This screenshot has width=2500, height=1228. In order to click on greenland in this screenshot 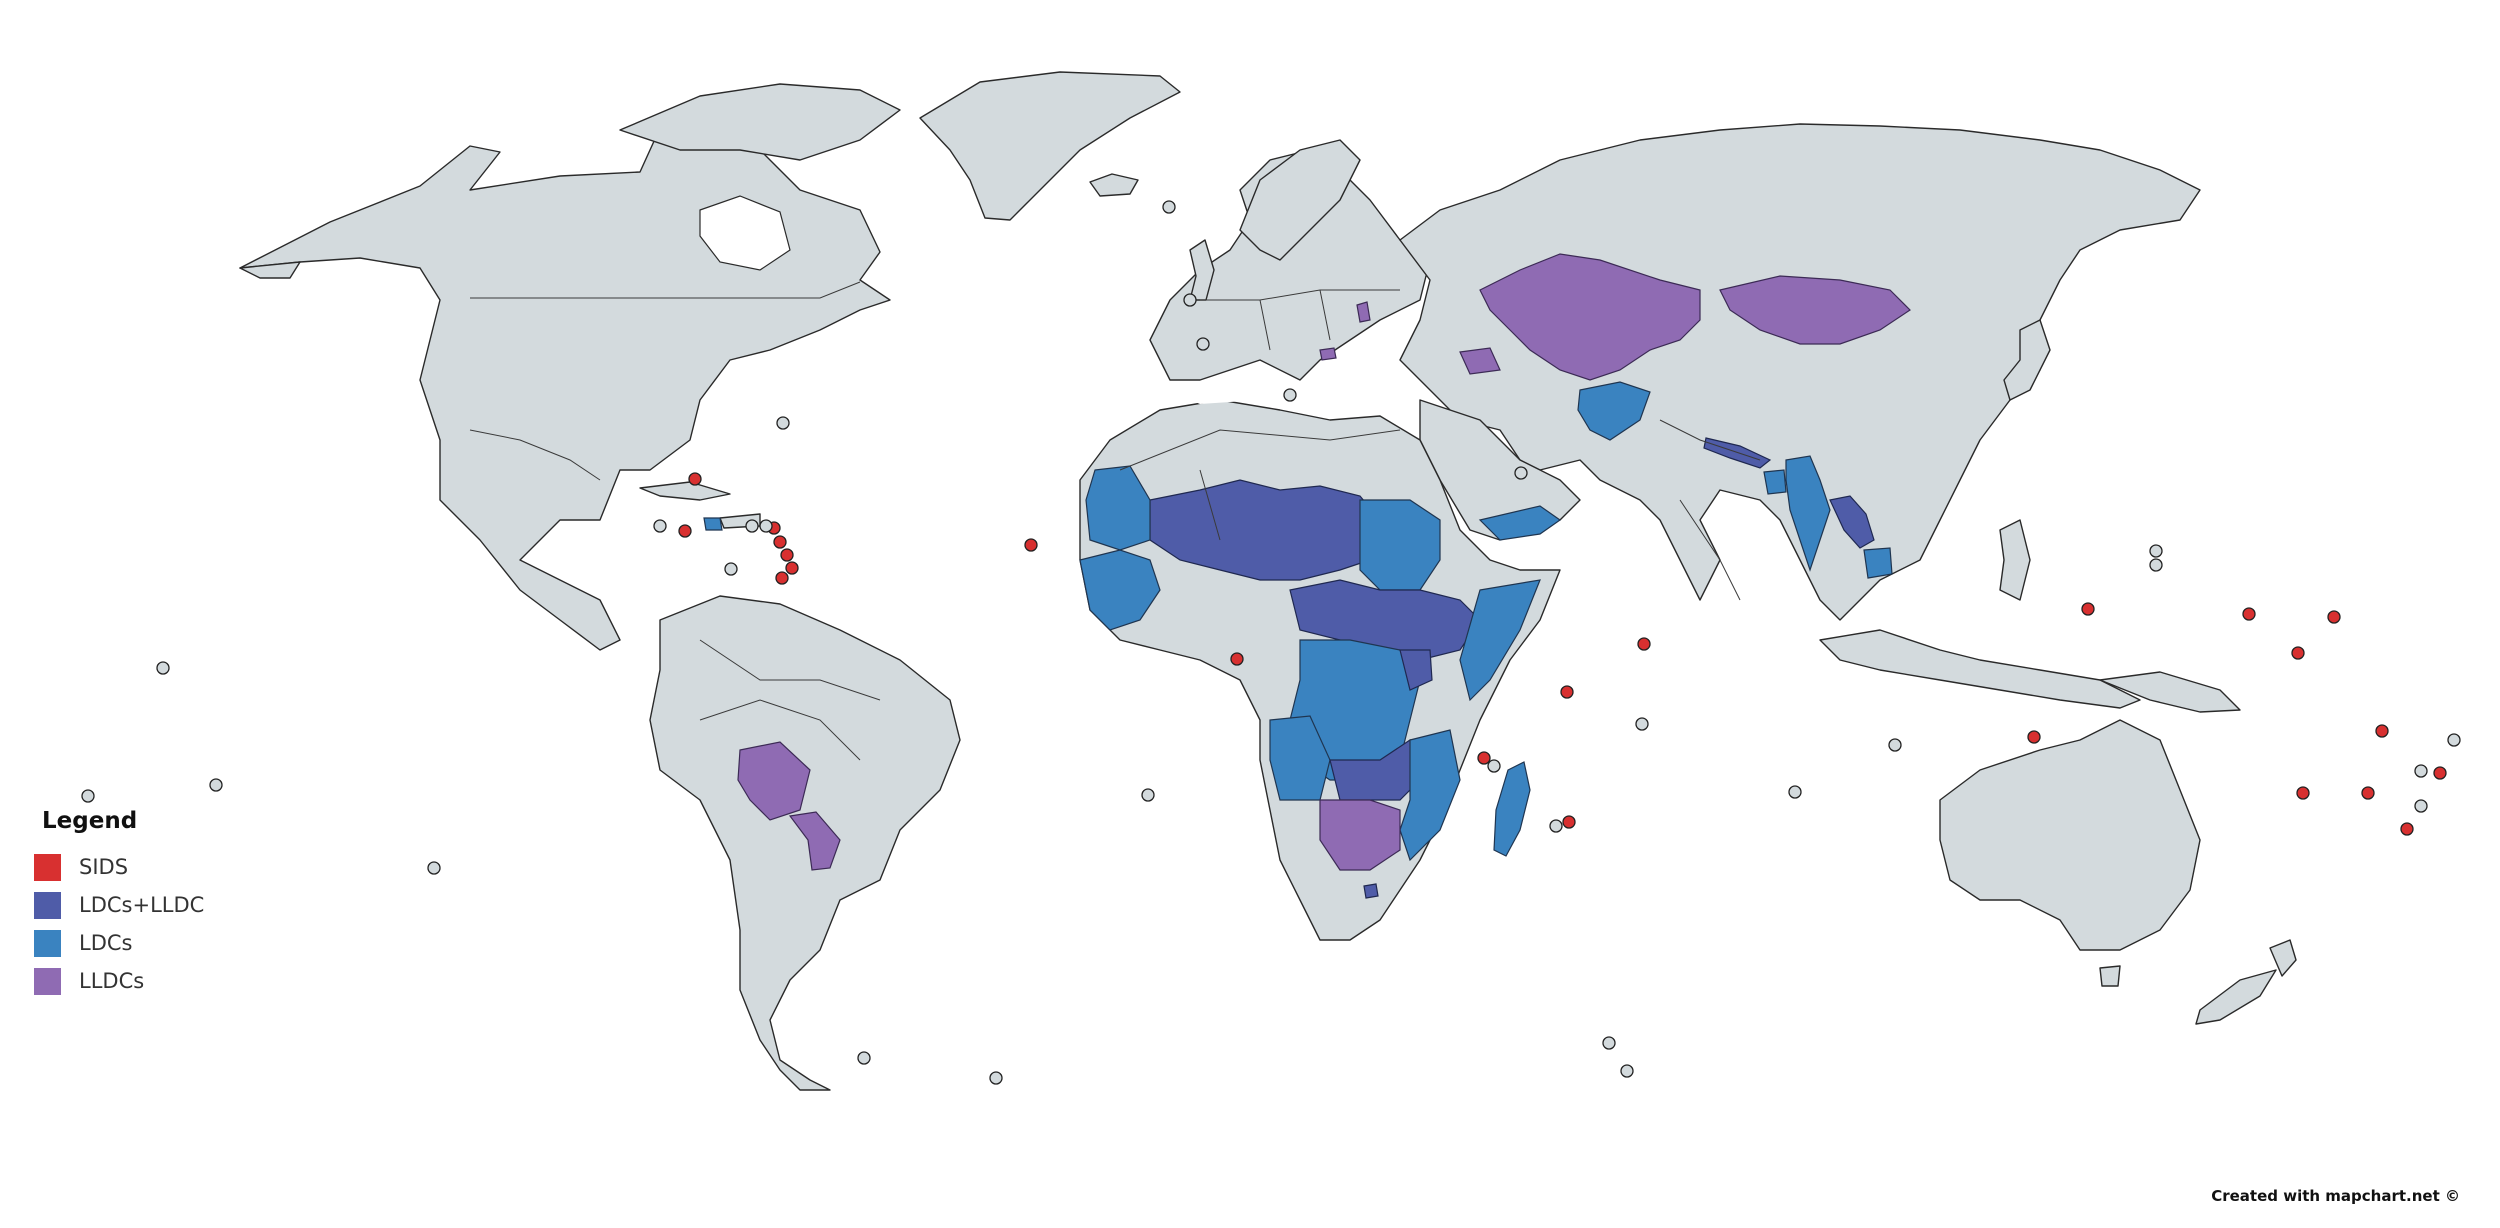, I will do `click(1050, 146)`.